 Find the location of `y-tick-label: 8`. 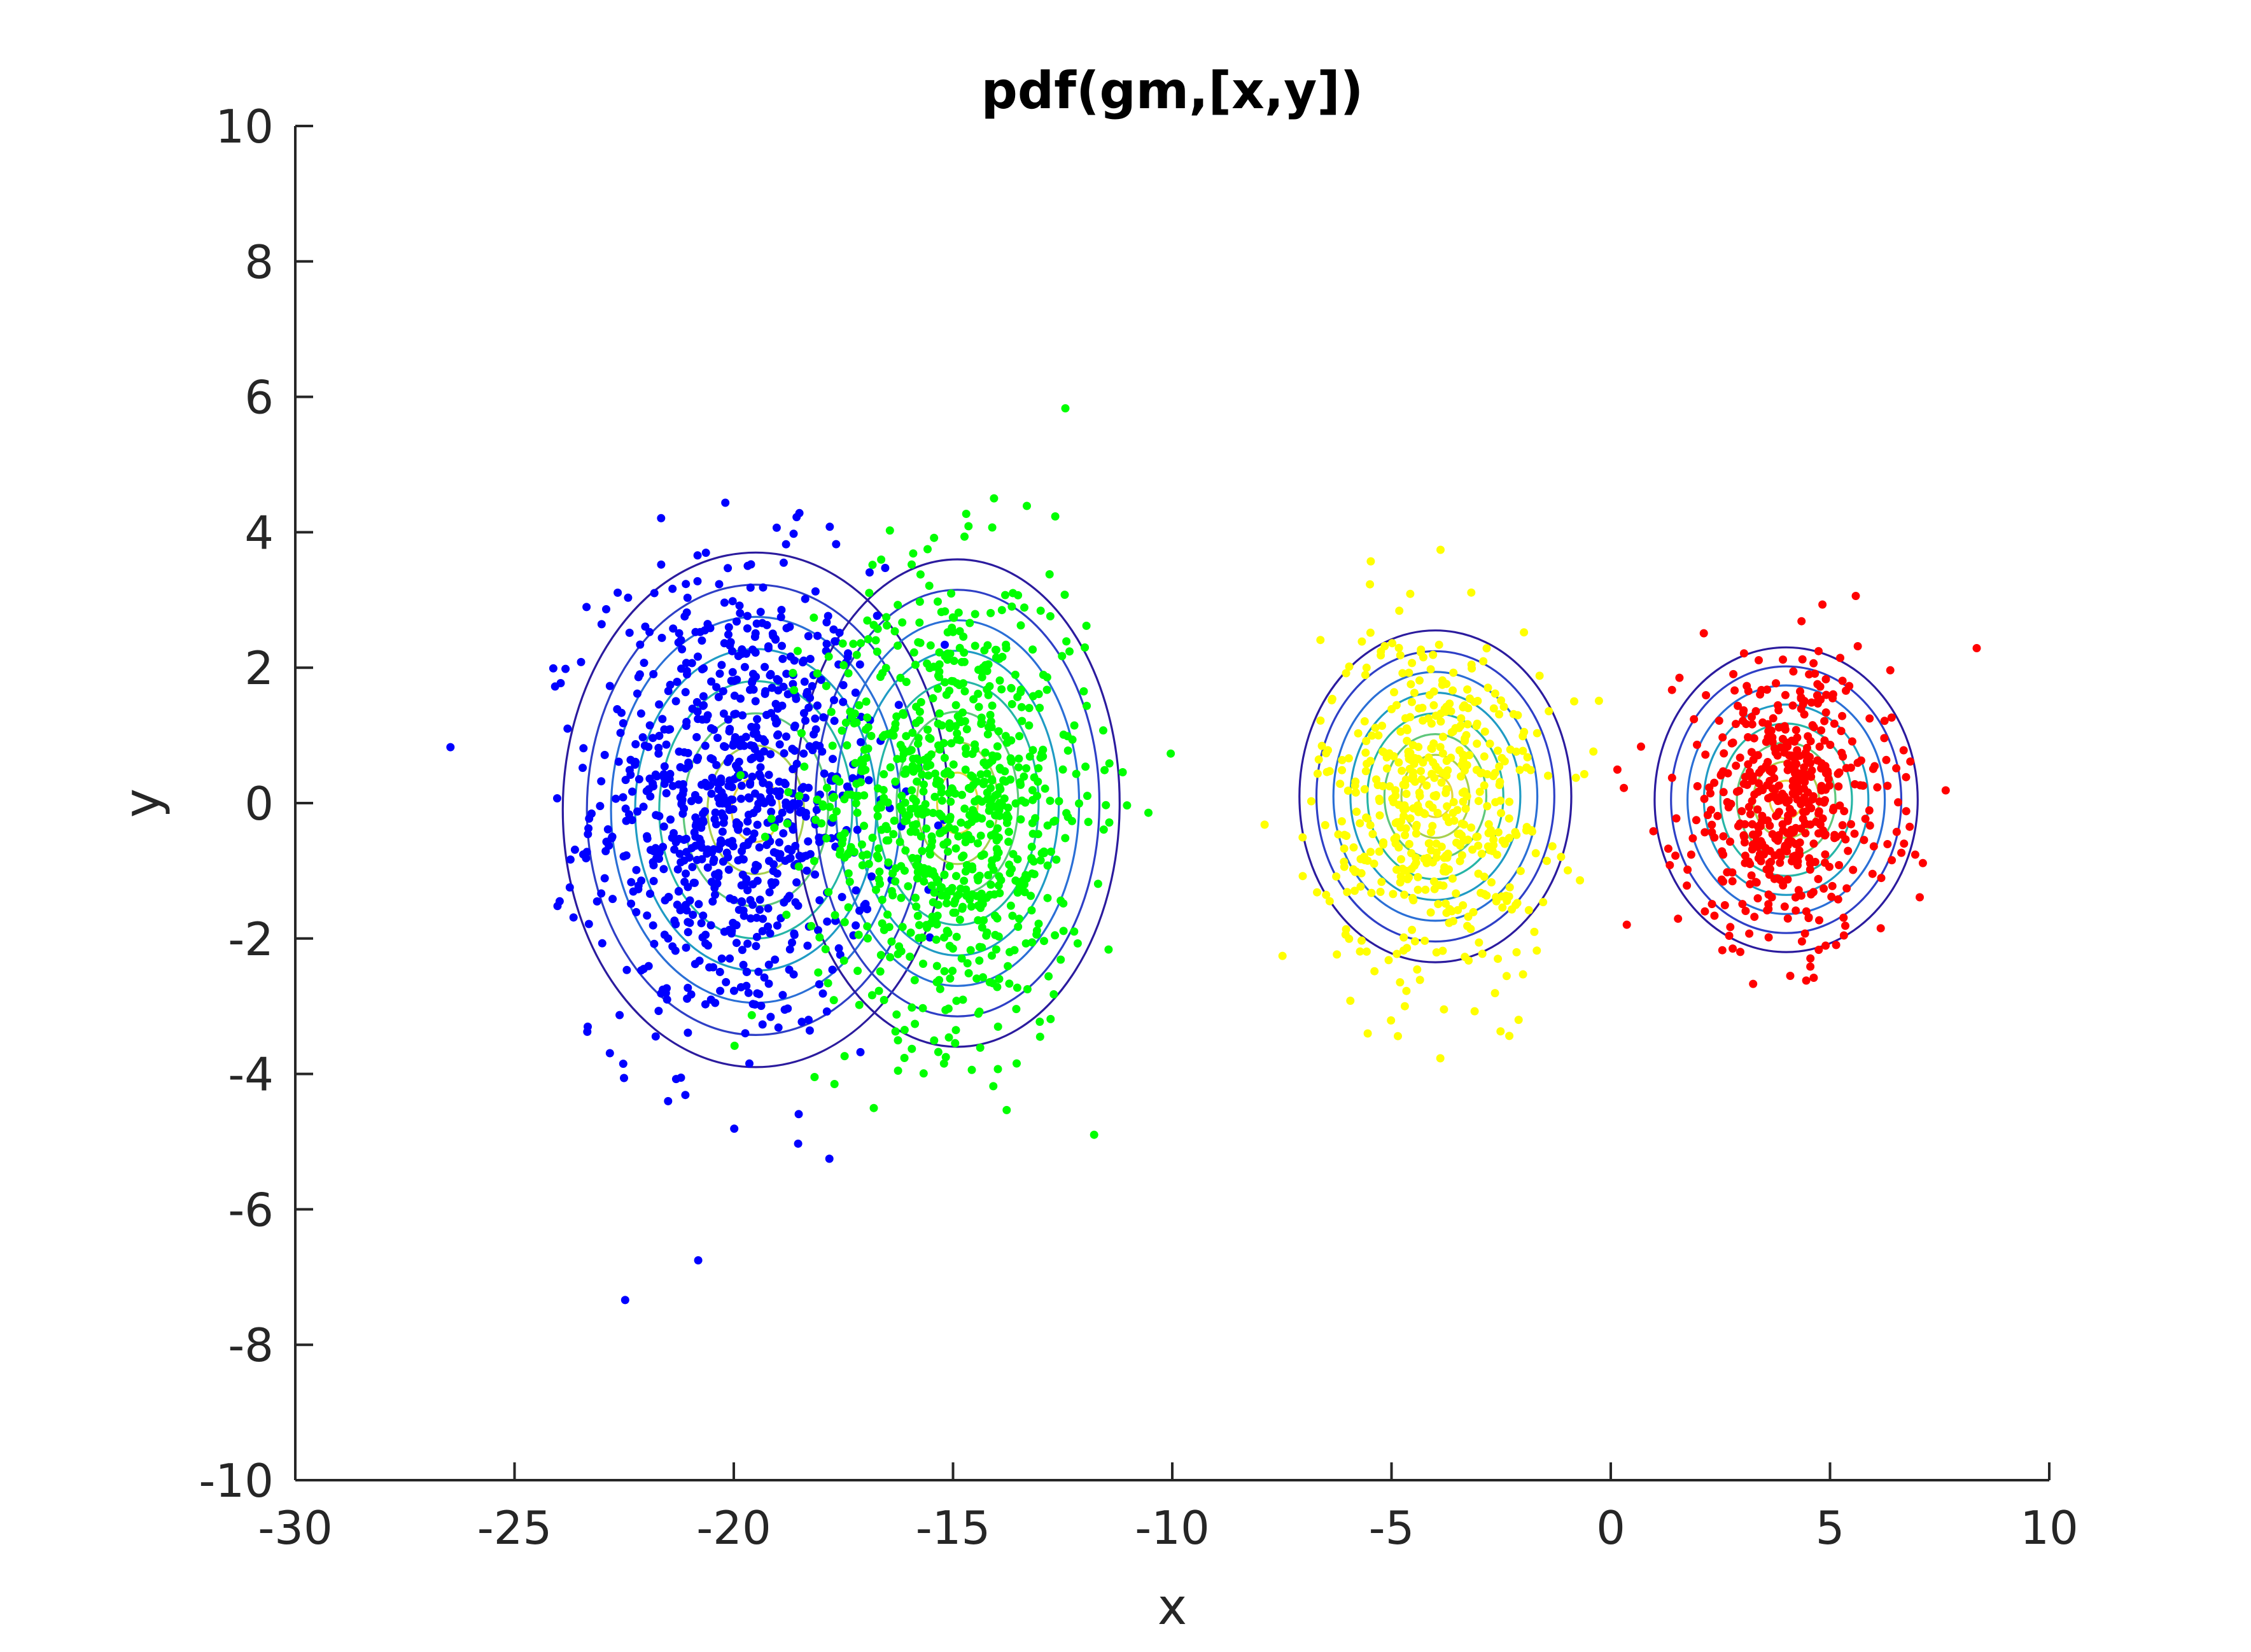

y-tick-label: 8 is located at coordinates (259, 262).